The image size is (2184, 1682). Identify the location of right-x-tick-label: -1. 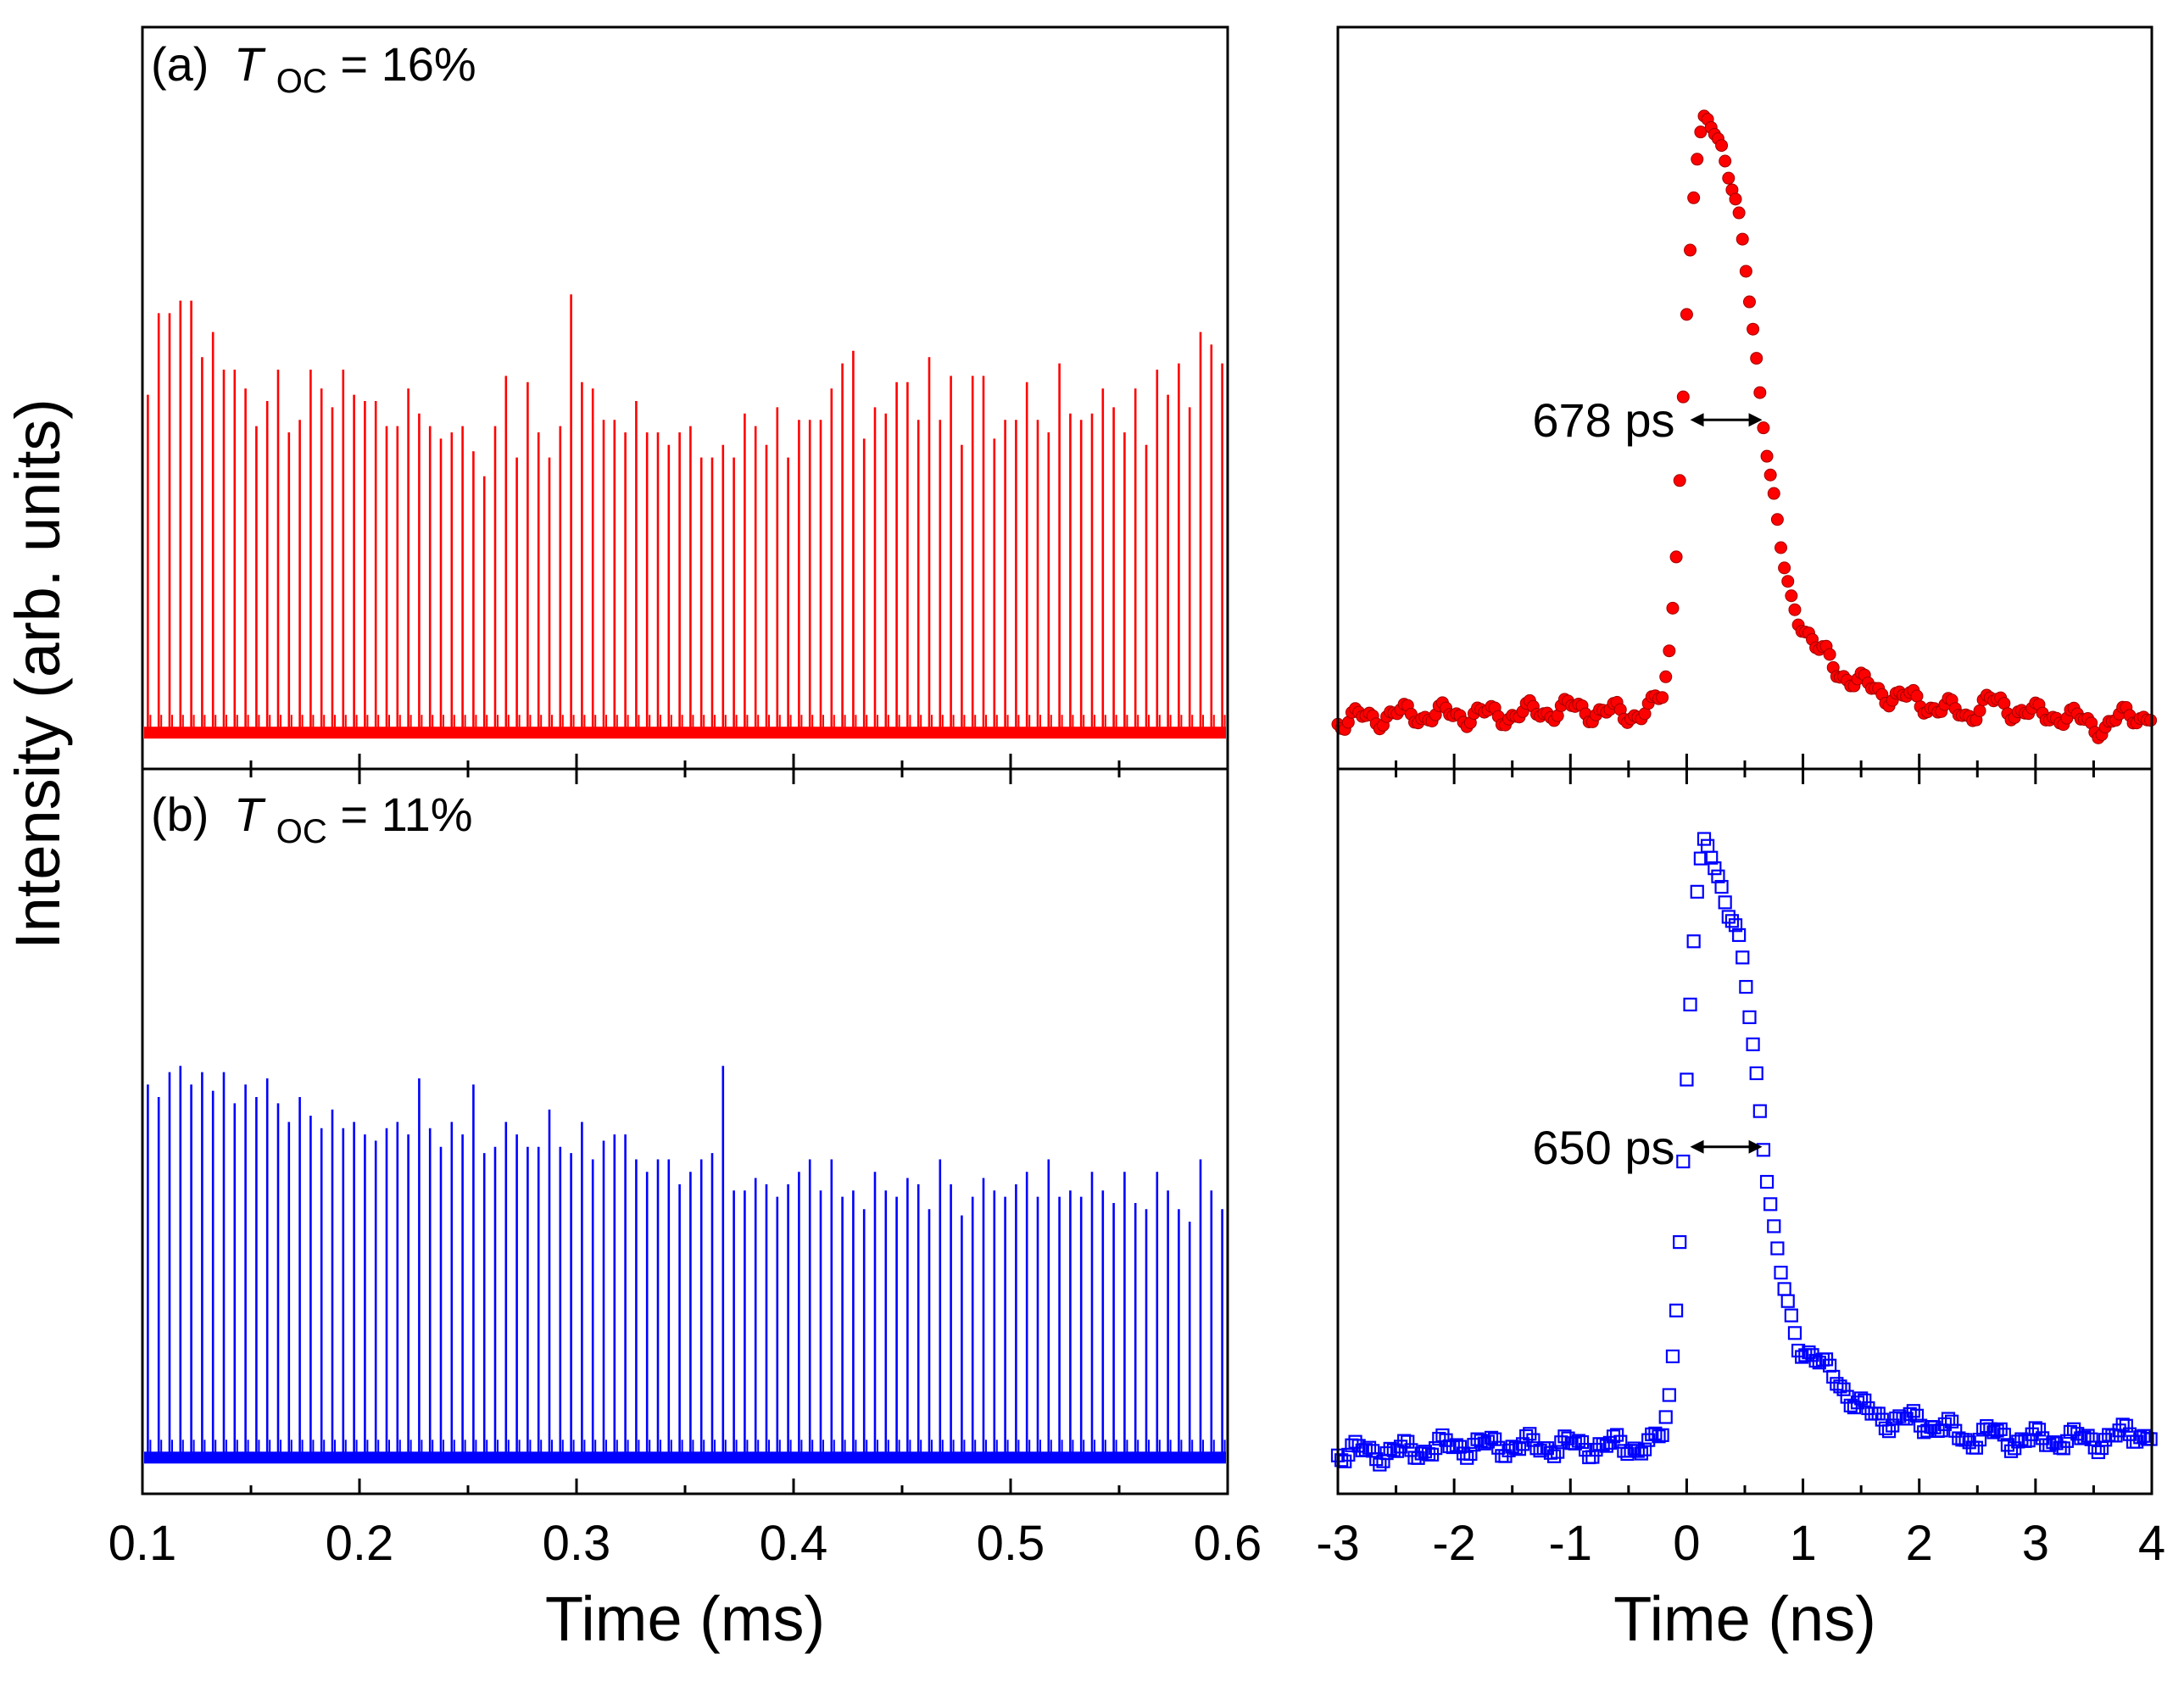
(1570, 1543).